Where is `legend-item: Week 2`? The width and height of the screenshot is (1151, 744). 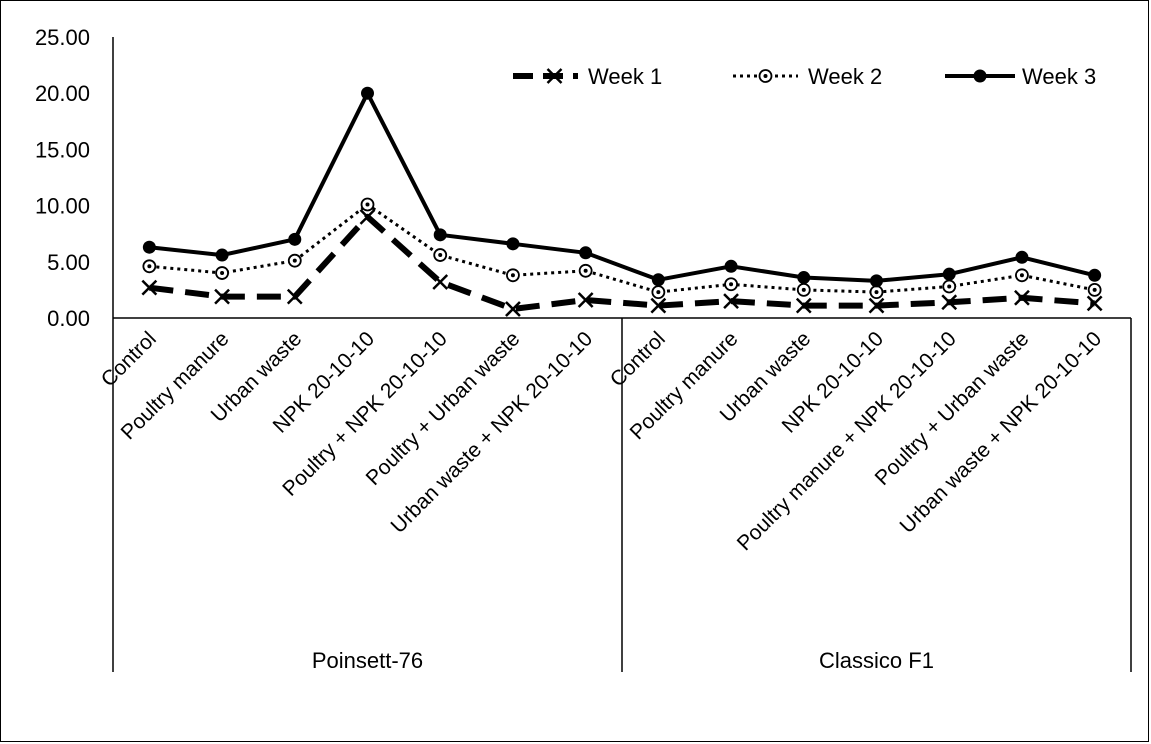
legend-item: Week 2 is located at coordinates (807, 76).